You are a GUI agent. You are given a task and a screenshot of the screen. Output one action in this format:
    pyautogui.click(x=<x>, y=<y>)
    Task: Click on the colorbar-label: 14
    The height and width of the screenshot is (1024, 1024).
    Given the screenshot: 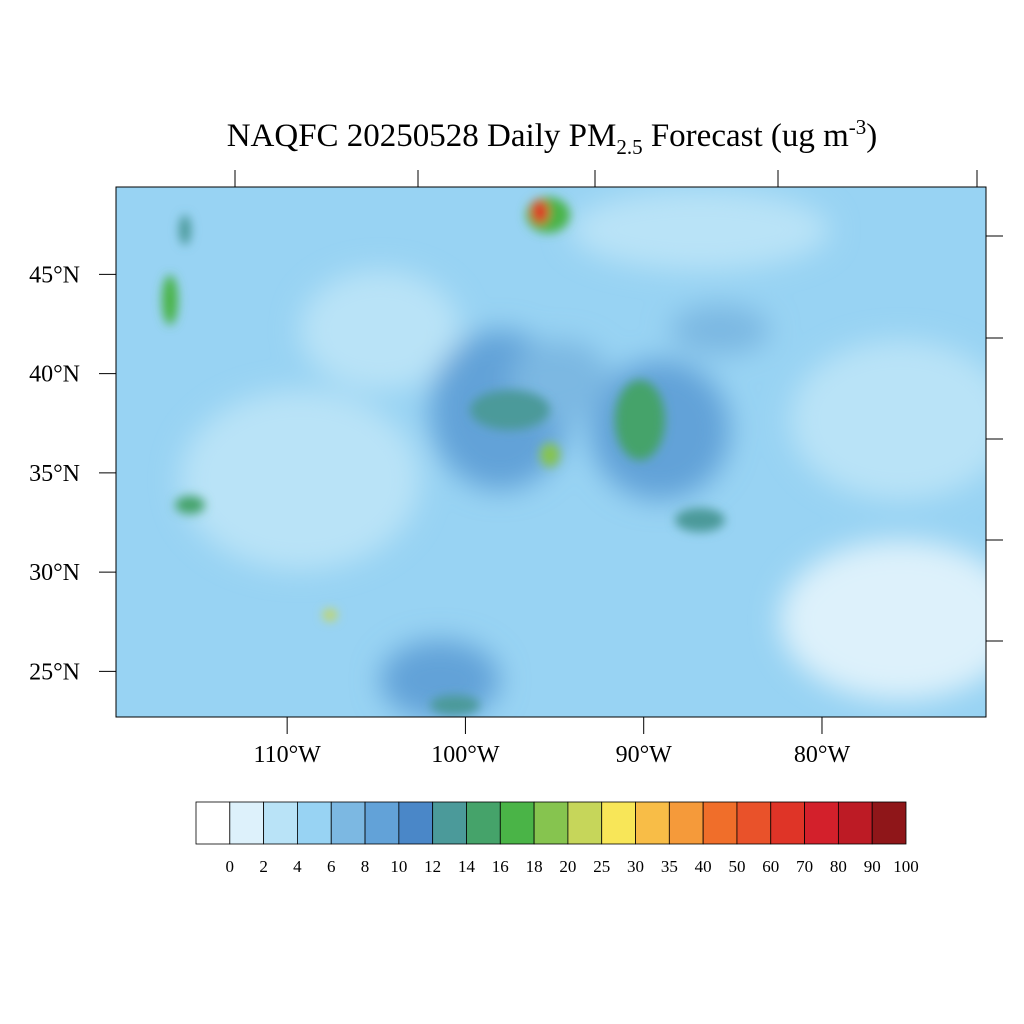 What is the action you would take?
    pyautogui.click(x=467, y=866)
    